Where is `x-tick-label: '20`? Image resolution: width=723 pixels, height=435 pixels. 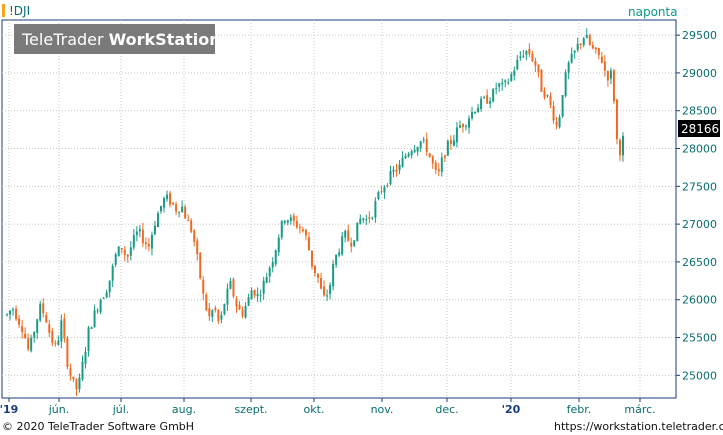
x-tick-label: '20 is located at coordinates (511, 409).